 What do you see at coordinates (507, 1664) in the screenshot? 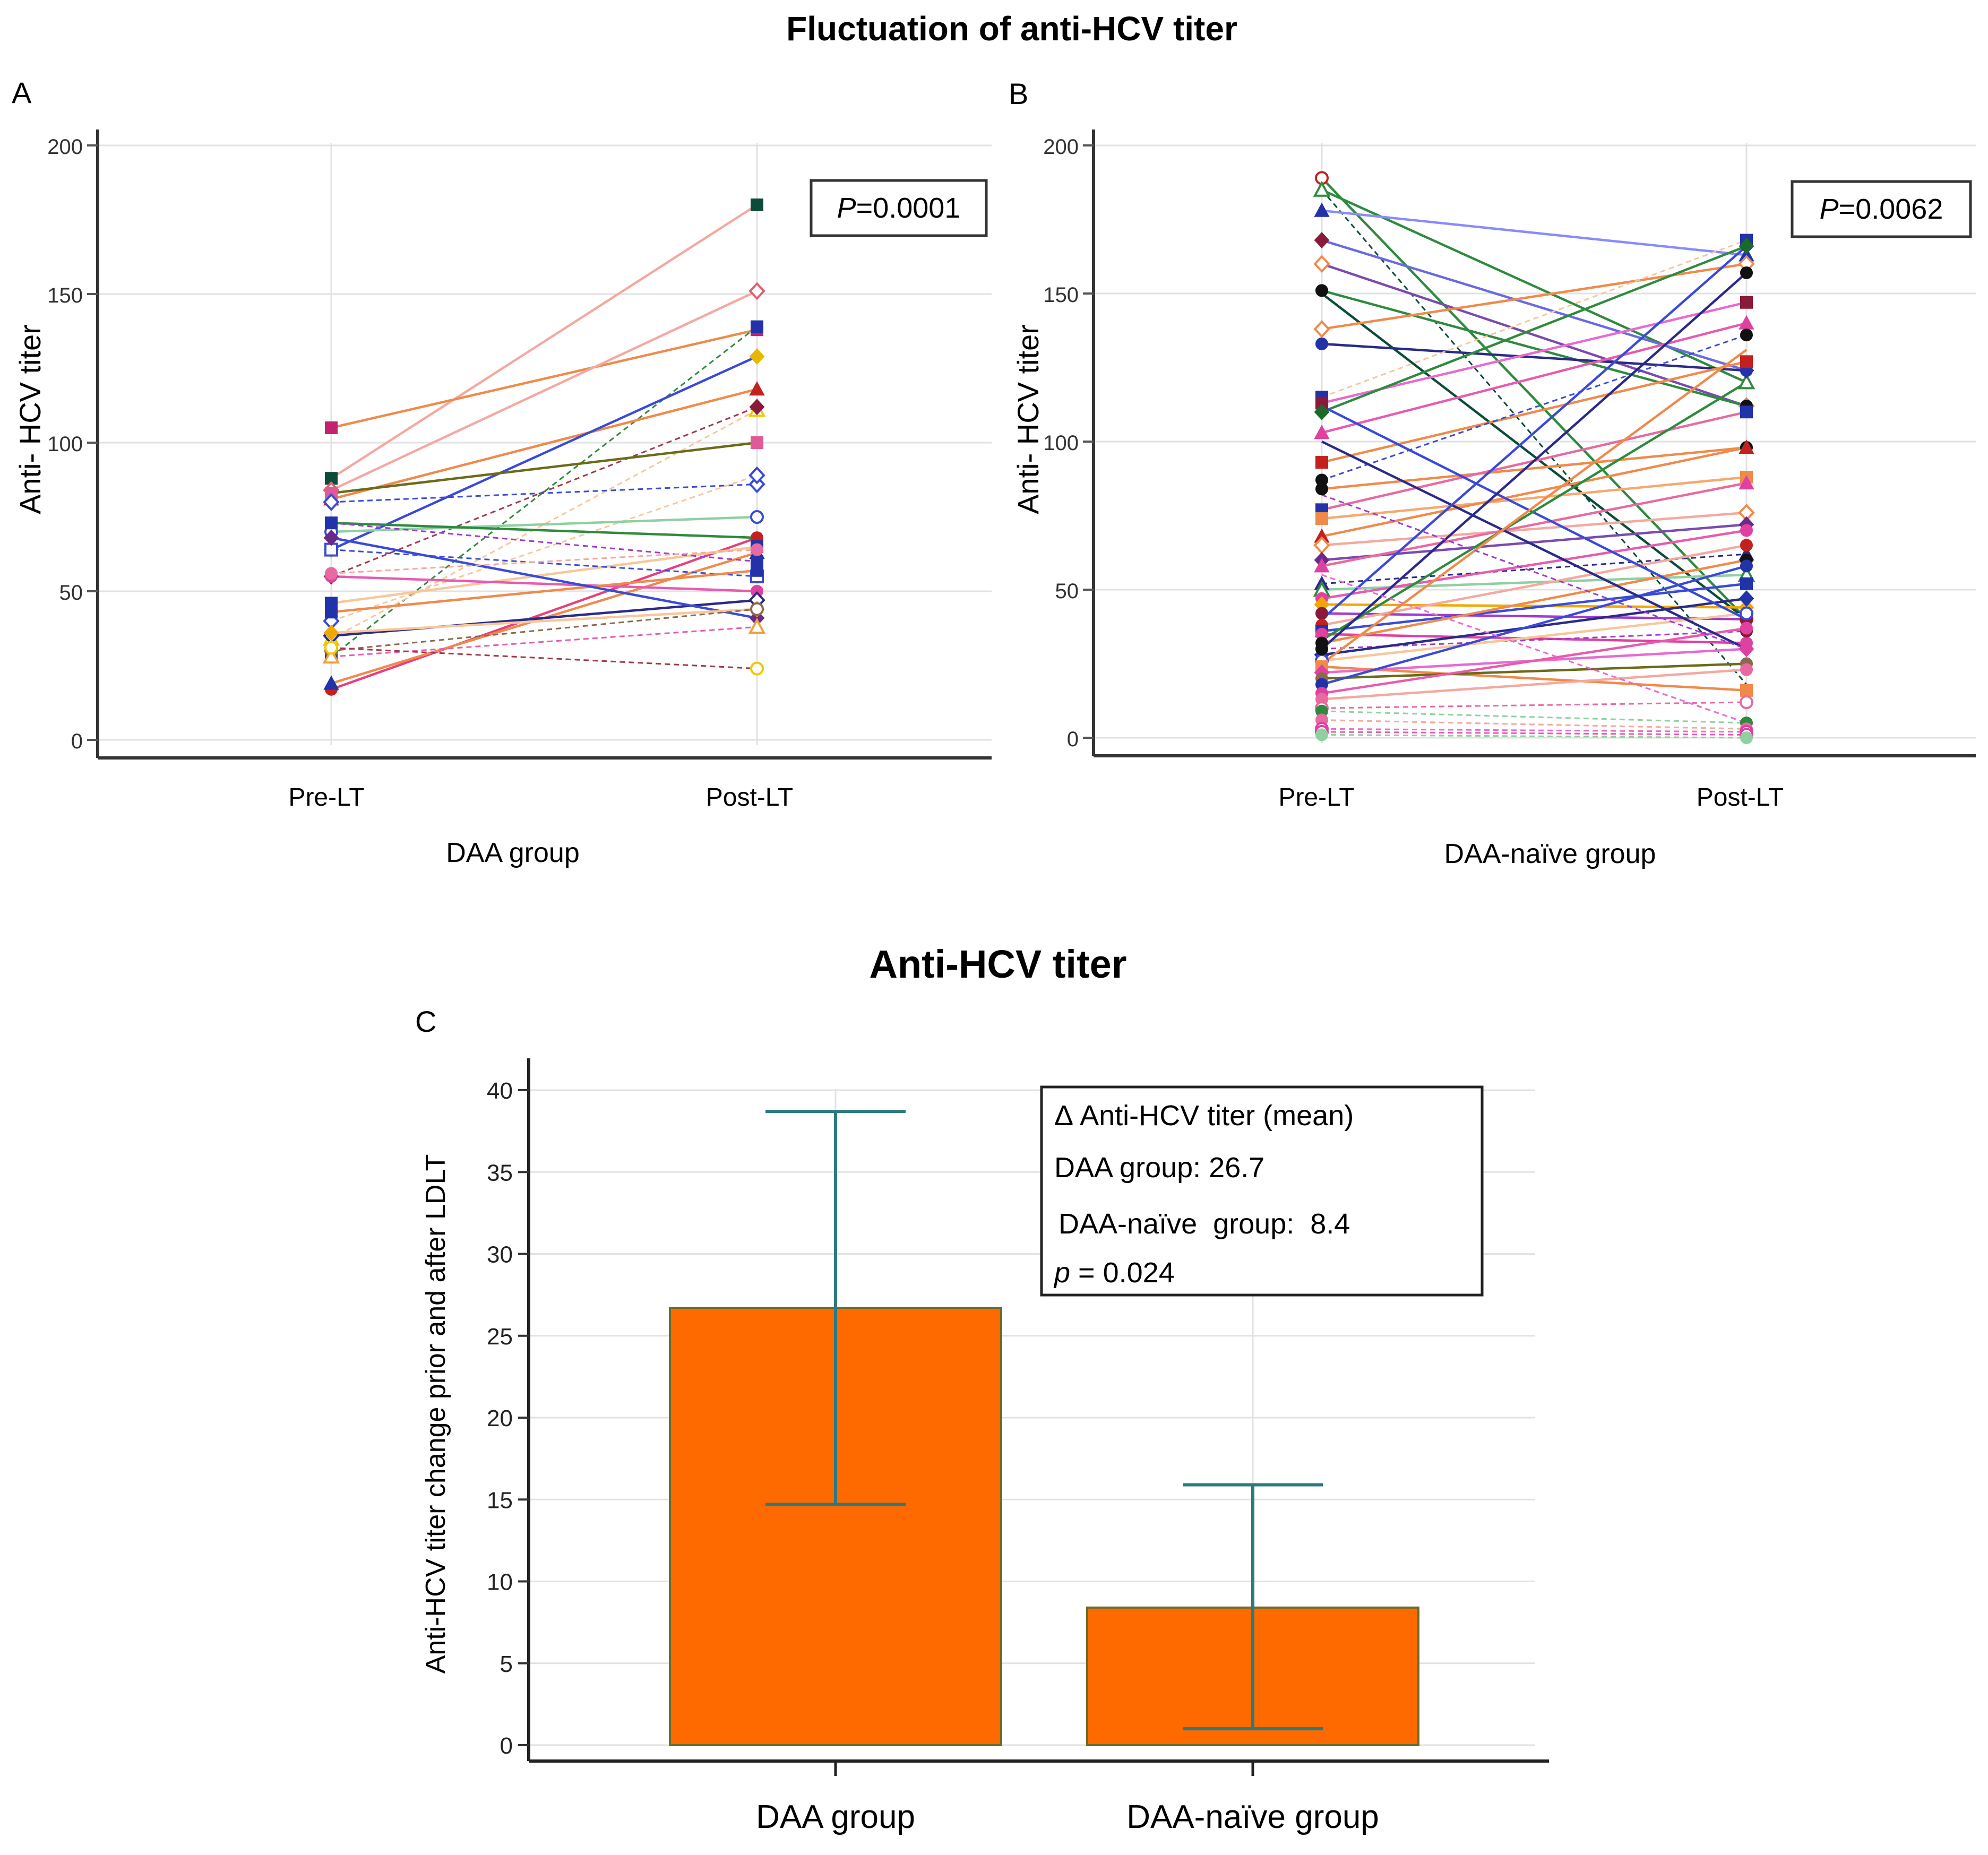
I see `y-tick-label: 5` at bounding box center [507, 1664].